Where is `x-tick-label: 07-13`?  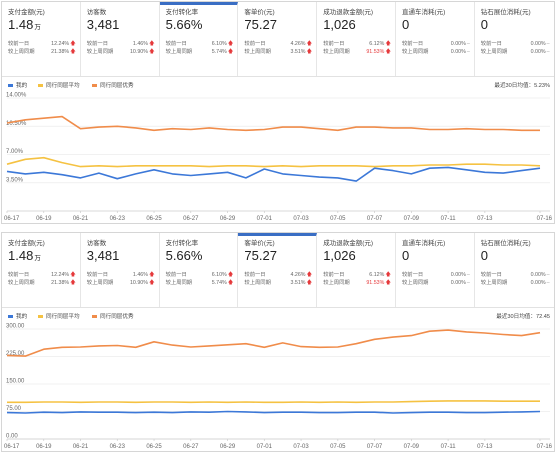
x-tick-label: 07-13 is located at coordinates (485, 447).